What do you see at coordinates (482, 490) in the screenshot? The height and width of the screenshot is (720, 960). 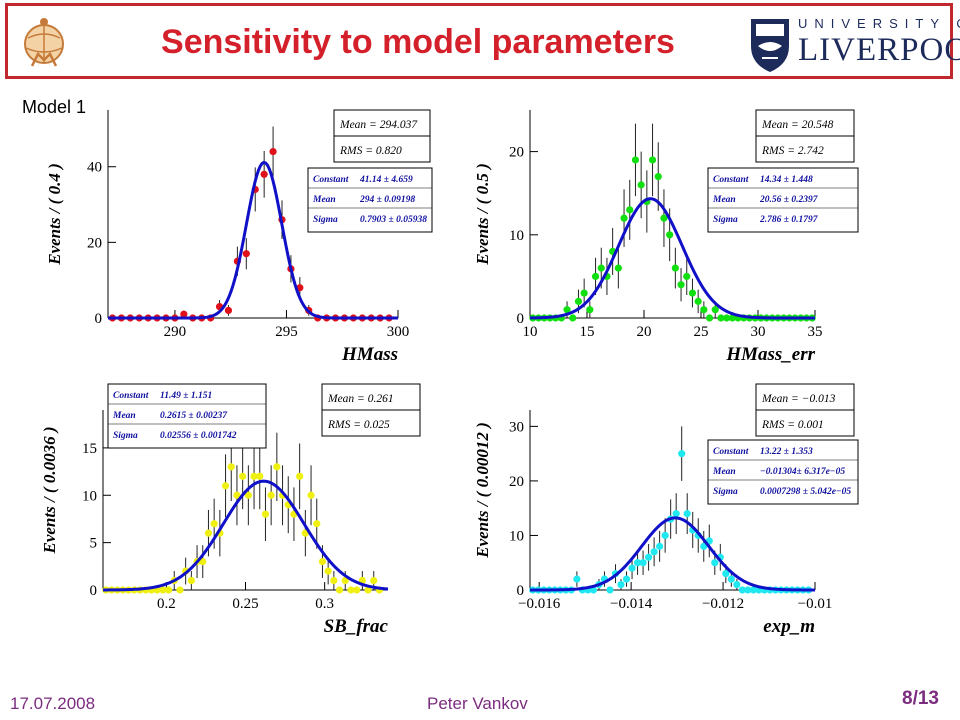 I see `y-axis-label: Events / ( 0.00012 )` at bounding box center [482, 490].